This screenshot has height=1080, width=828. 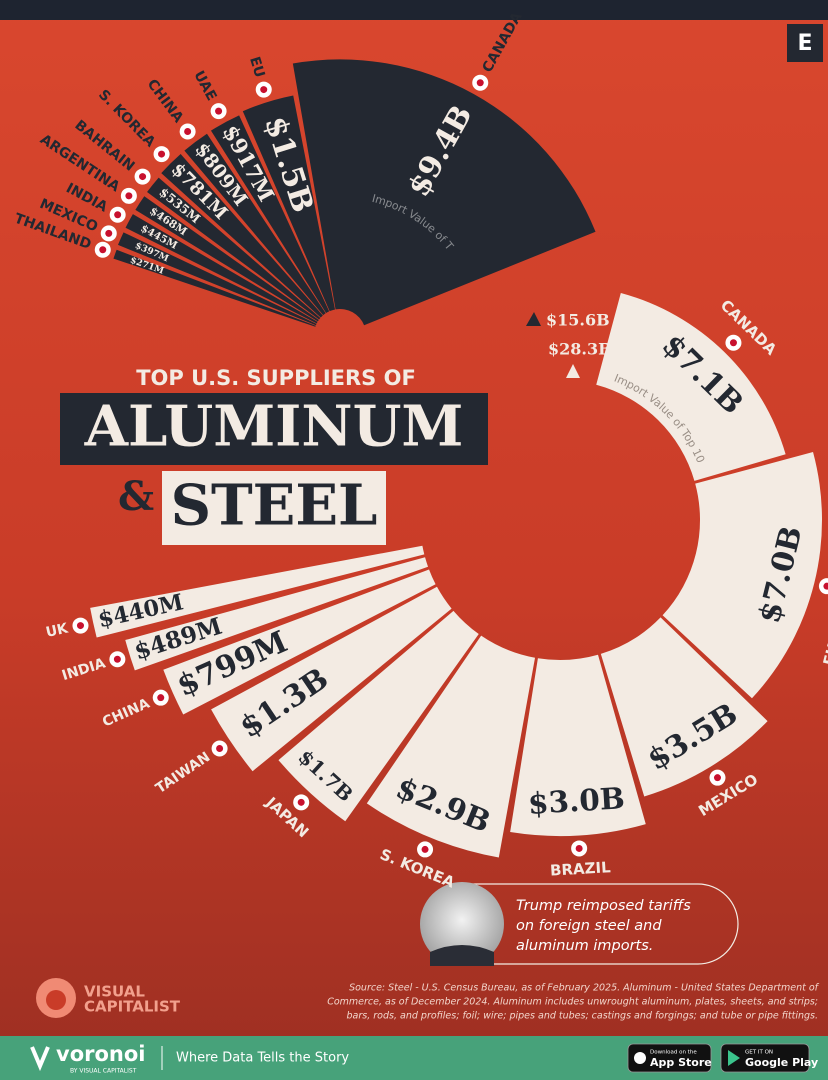 What do you see at coordinates (673, 1053) in the screenshot?
I see `app-store-text: Download on the` at bounding box center [673, 1053].